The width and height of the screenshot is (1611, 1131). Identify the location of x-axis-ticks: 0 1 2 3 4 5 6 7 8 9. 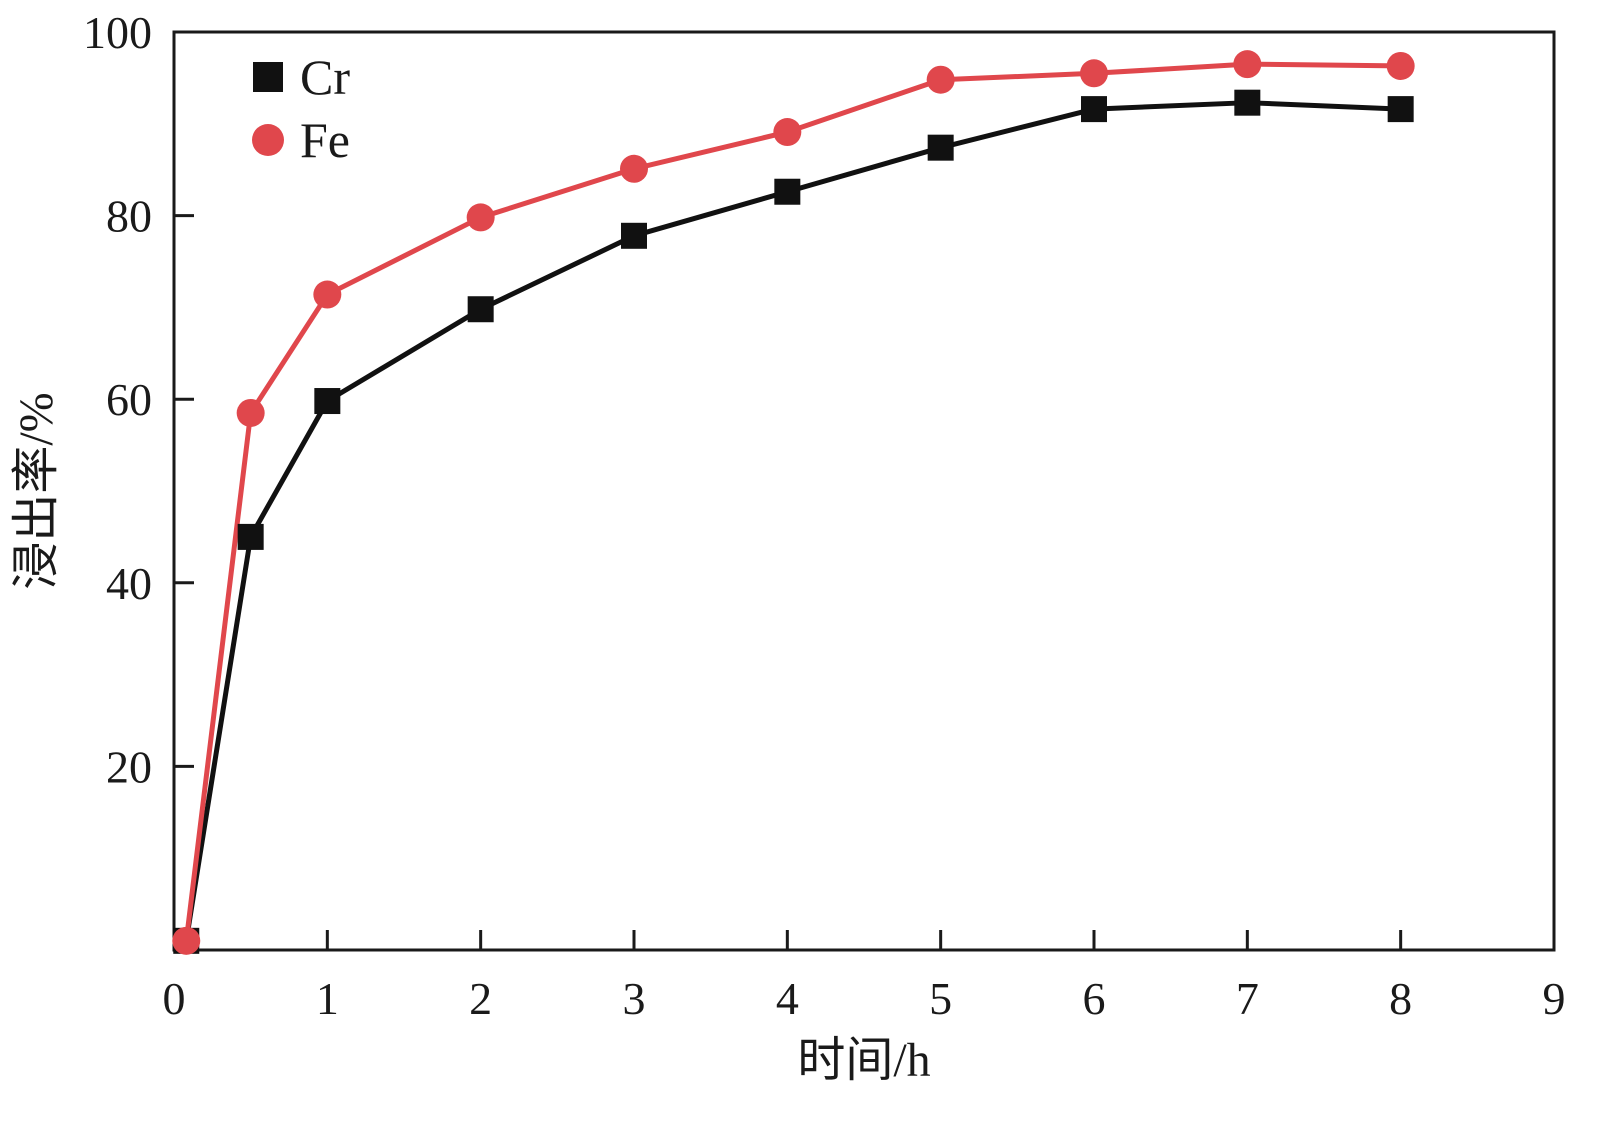
(864, 977).